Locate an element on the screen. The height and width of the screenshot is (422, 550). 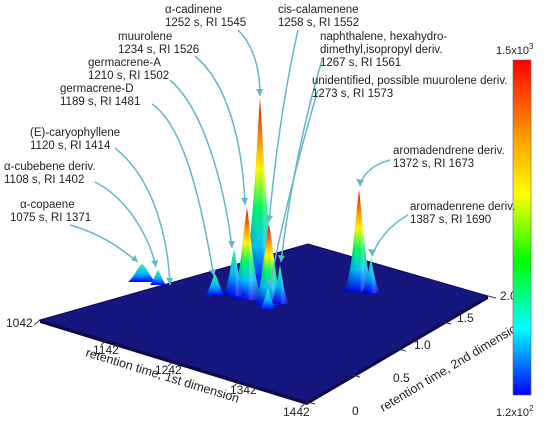
peak-germacrene-a is located at coordinates (234, 273).